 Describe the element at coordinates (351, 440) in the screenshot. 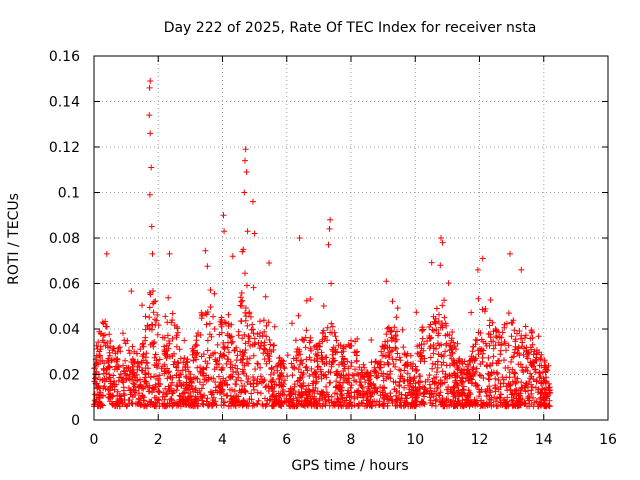

I see `x-tick-label: 8` at that location.